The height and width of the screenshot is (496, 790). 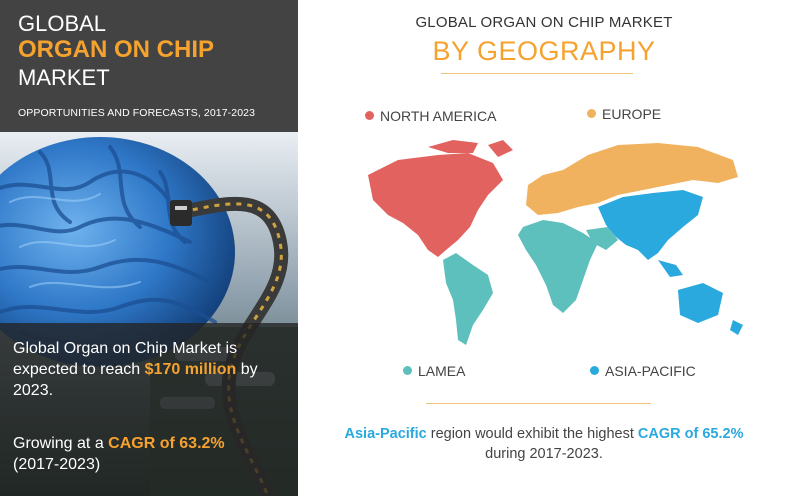 What do you see at coordinates (544, 51) in the screenshot?
I see `map-subtitle: BY GEOGRAPHY` at bounding box center [544, 51].